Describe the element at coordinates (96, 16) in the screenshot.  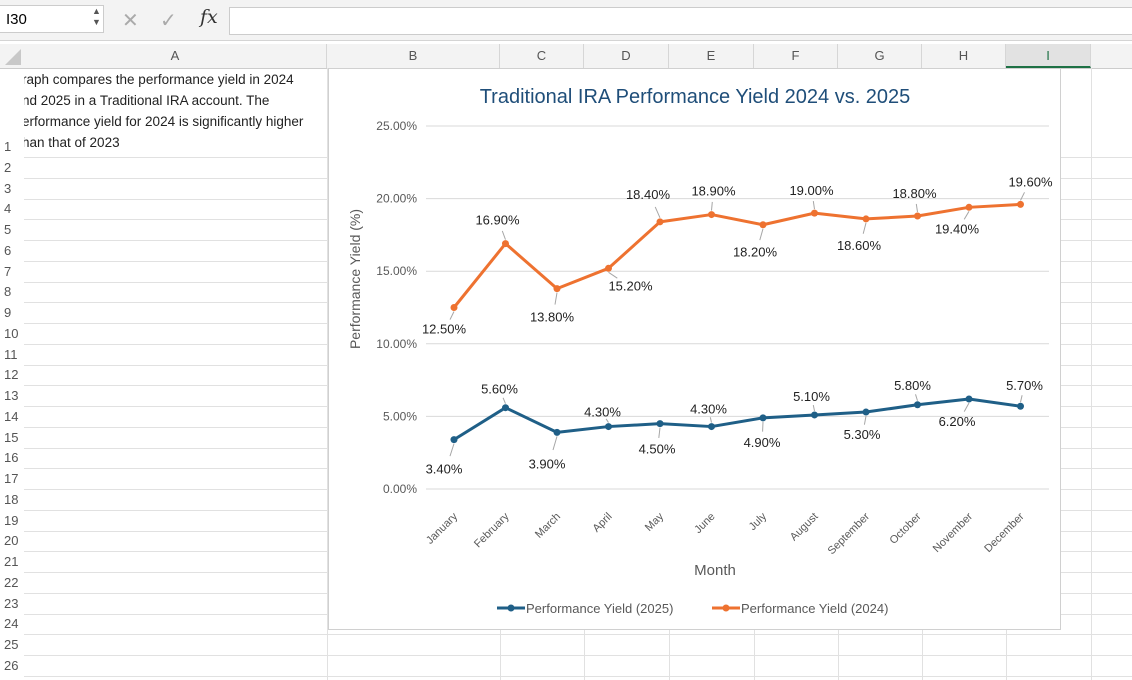
I see `name-box-stepper-icon: ▲ ▼` at that location.